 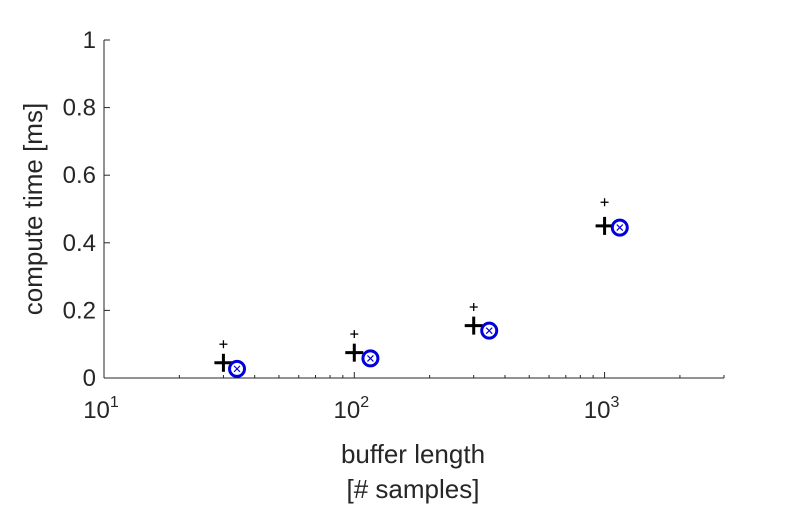 I want to click on y-tick-label: 1, so click(x=89, y=40).